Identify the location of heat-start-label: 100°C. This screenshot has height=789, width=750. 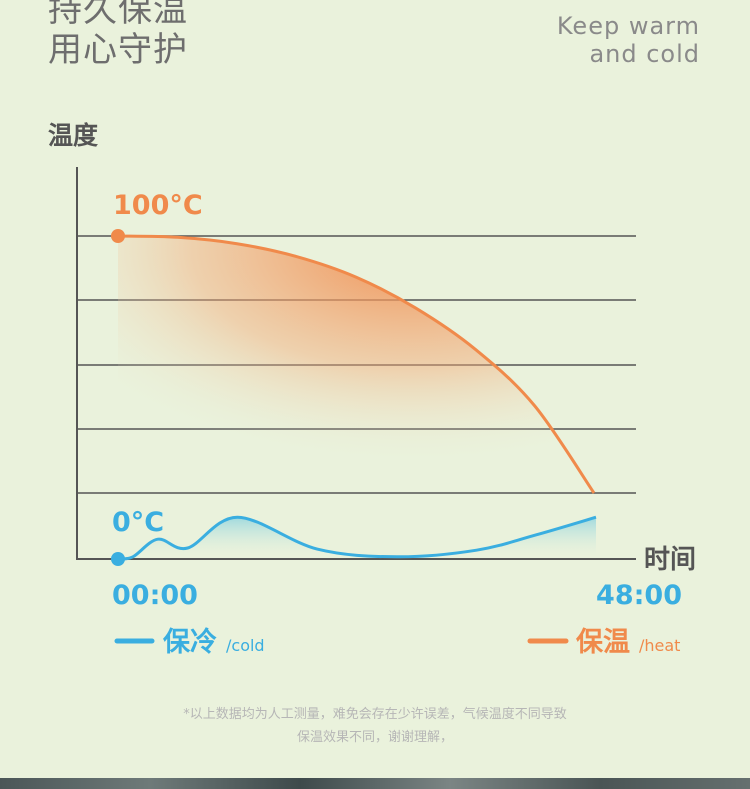
(158, 205).